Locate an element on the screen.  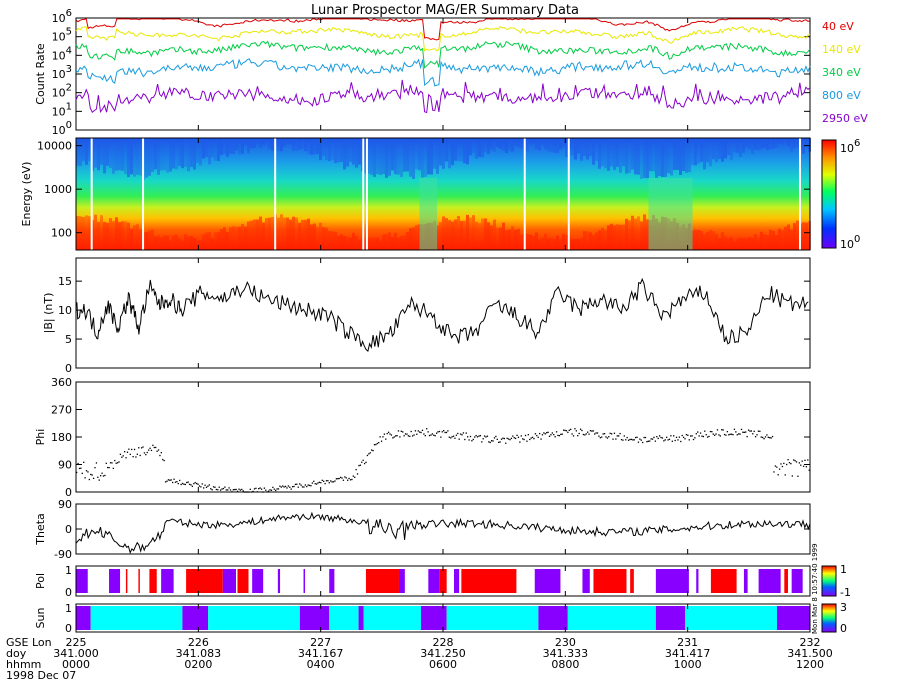
x-row-label-lon: GSE Lon is located at coordinates (29, 642).